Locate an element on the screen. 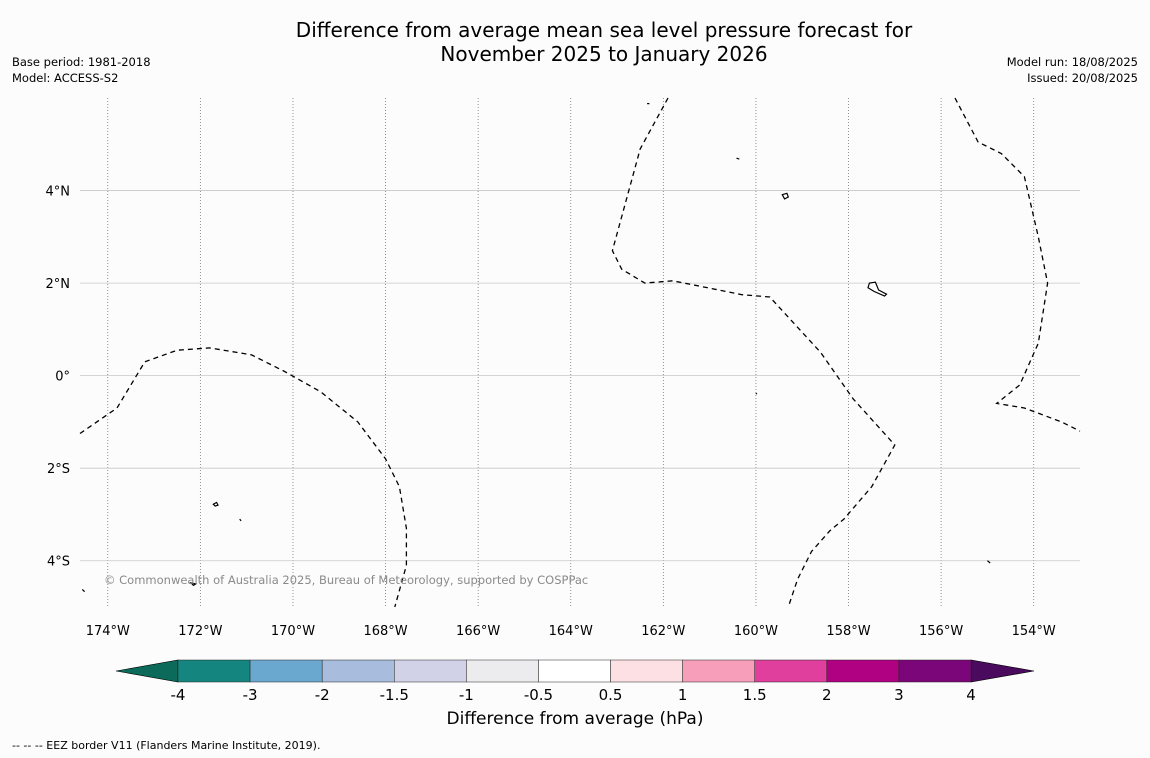 The height and width of the screenshot is (758, 1150). lon-tick-label: 156°W is located at coordinates (941, 631).